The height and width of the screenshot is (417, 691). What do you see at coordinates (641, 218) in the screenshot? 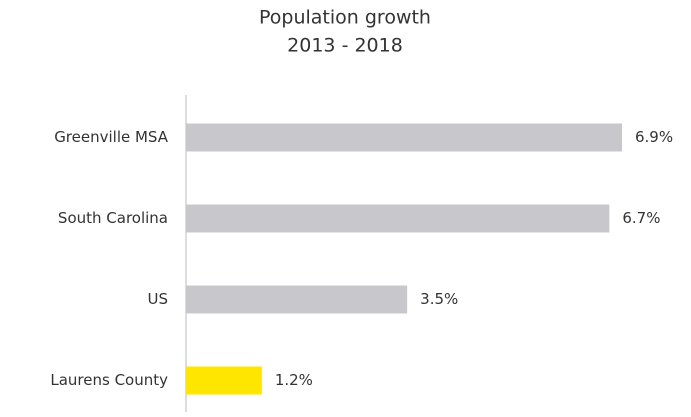
I see `value-label: 6.7%` at bounding box center [641, 218].